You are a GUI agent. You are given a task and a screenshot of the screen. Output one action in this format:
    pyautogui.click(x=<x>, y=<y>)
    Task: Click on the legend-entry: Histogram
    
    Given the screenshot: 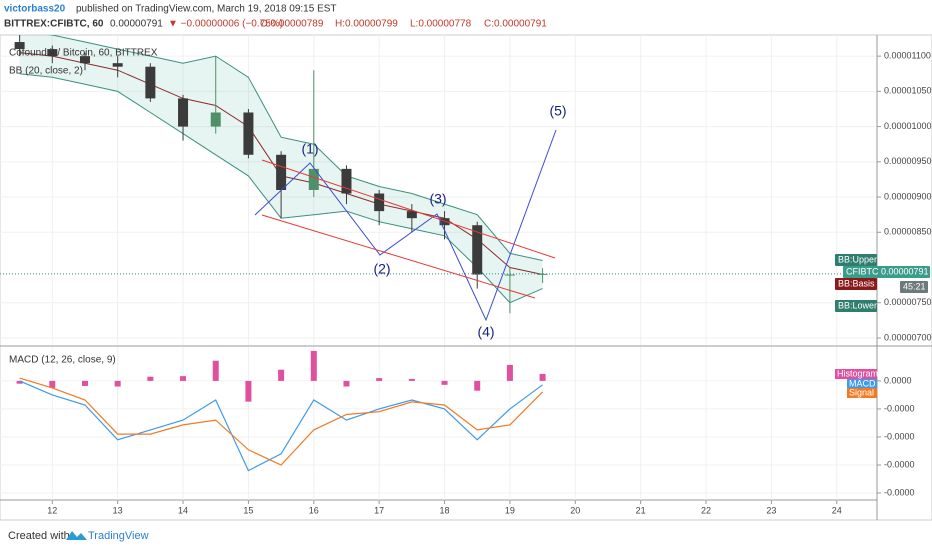 What is the action you would take?
    pyautogui.click(x=857, y=373)
    